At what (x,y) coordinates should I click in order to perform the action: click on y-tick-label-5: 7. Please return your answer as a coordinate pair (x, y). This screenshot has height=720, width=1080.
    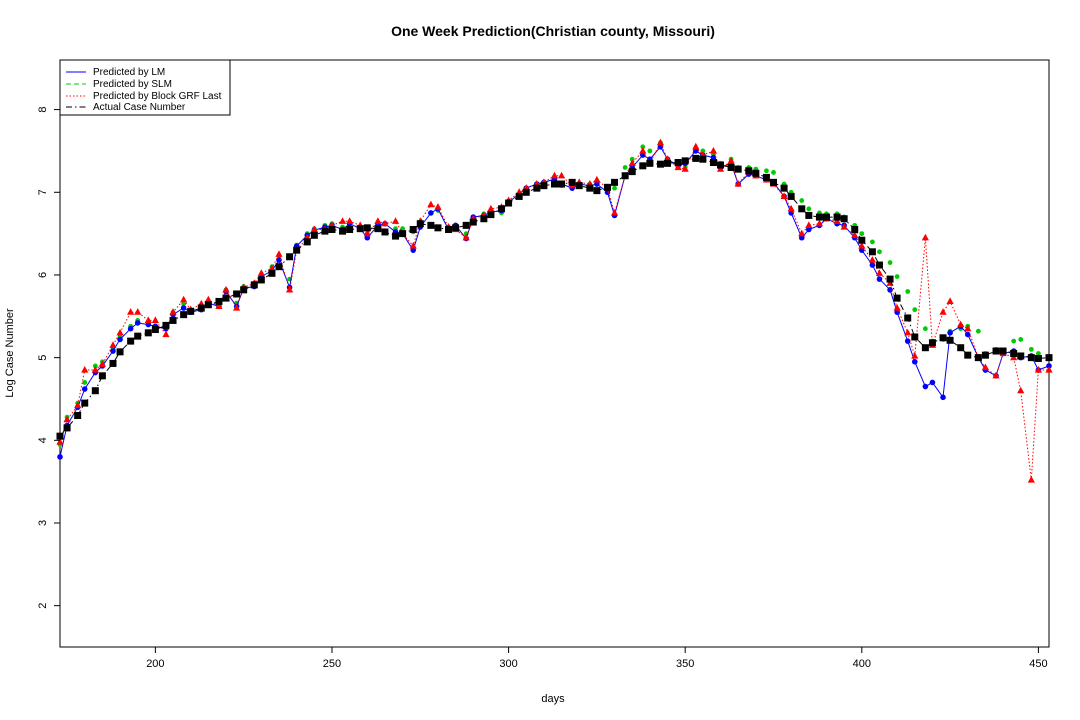
    Looking at the image, I should click on (43, 192).